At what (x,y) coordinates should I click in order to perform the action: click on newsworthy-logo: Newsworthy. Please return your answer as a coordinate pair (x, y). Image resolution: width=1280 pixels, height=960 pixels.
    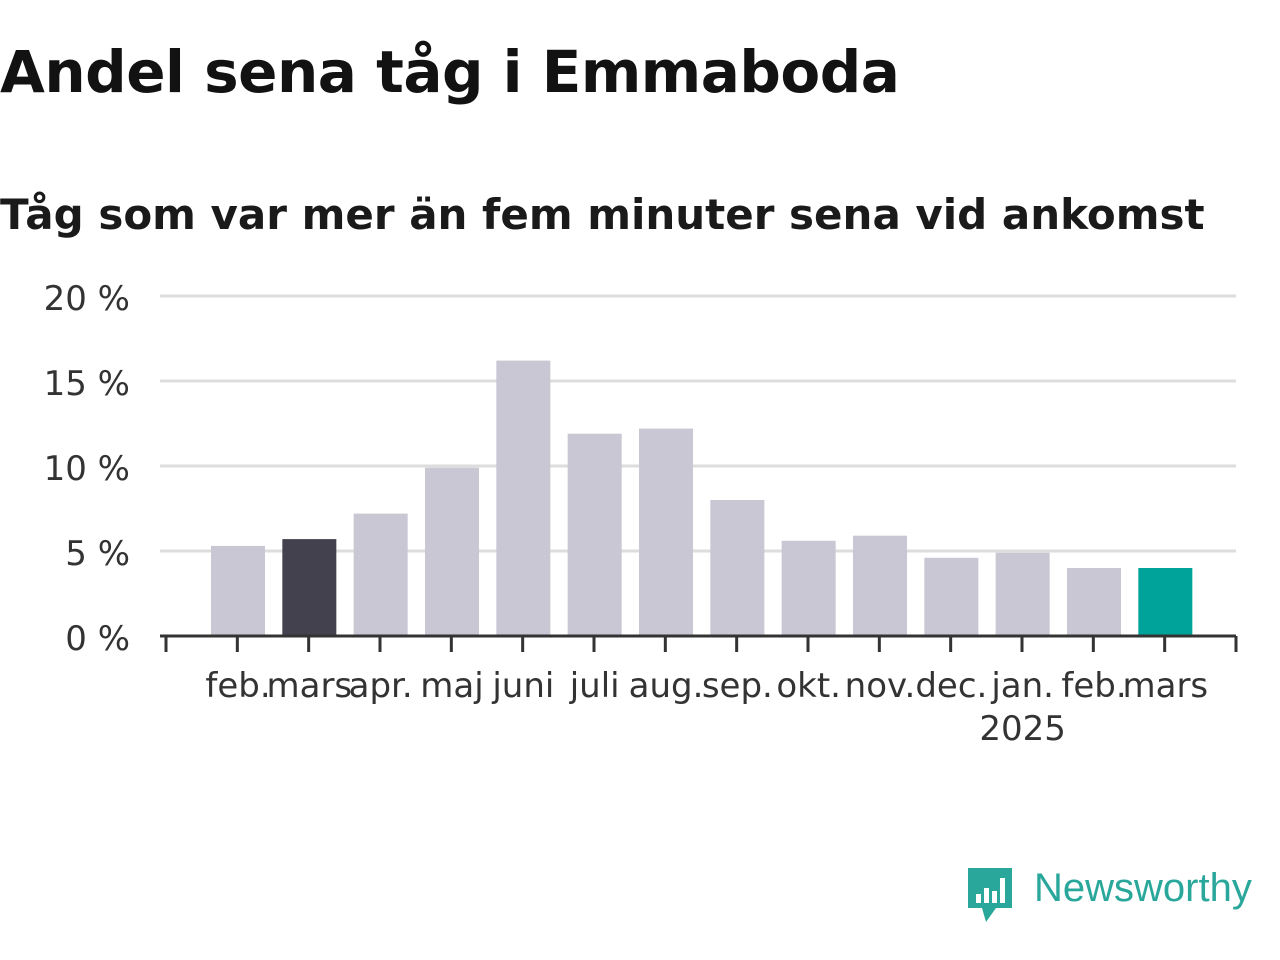
    Looking at the image, I should click on (1120, 896).